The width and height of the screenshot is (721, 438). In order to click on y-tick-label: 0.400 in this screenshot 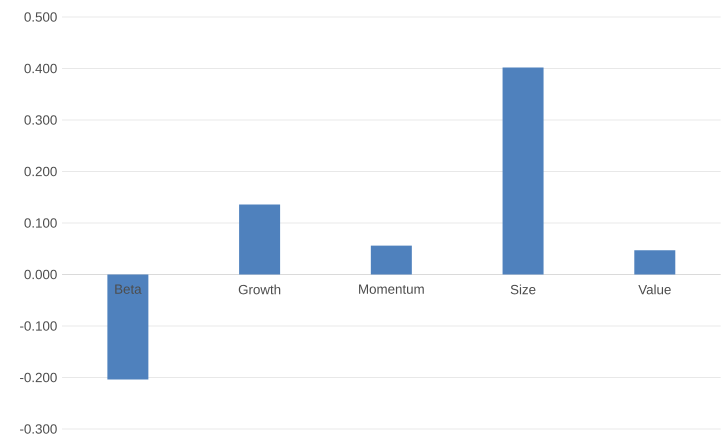, I will do `click(40, 69)`.